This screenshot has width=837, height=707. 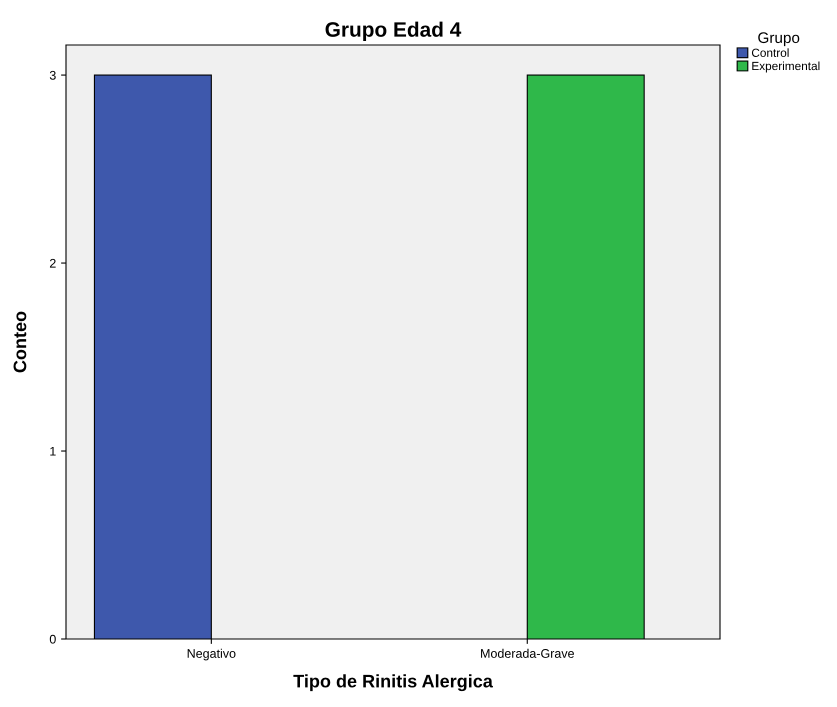 What do you see at coordinates (53, 75) in the screenshot?
I see `y-tick-label: 3` at bounding box center [53, 75].